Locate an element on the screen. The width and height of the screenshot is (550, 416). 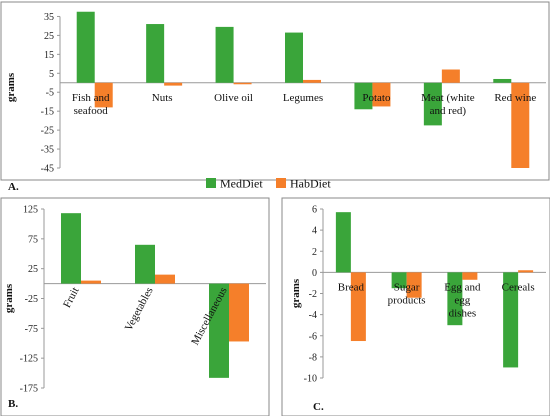
category-label: Vegetables is located at coordinates (139, 309).